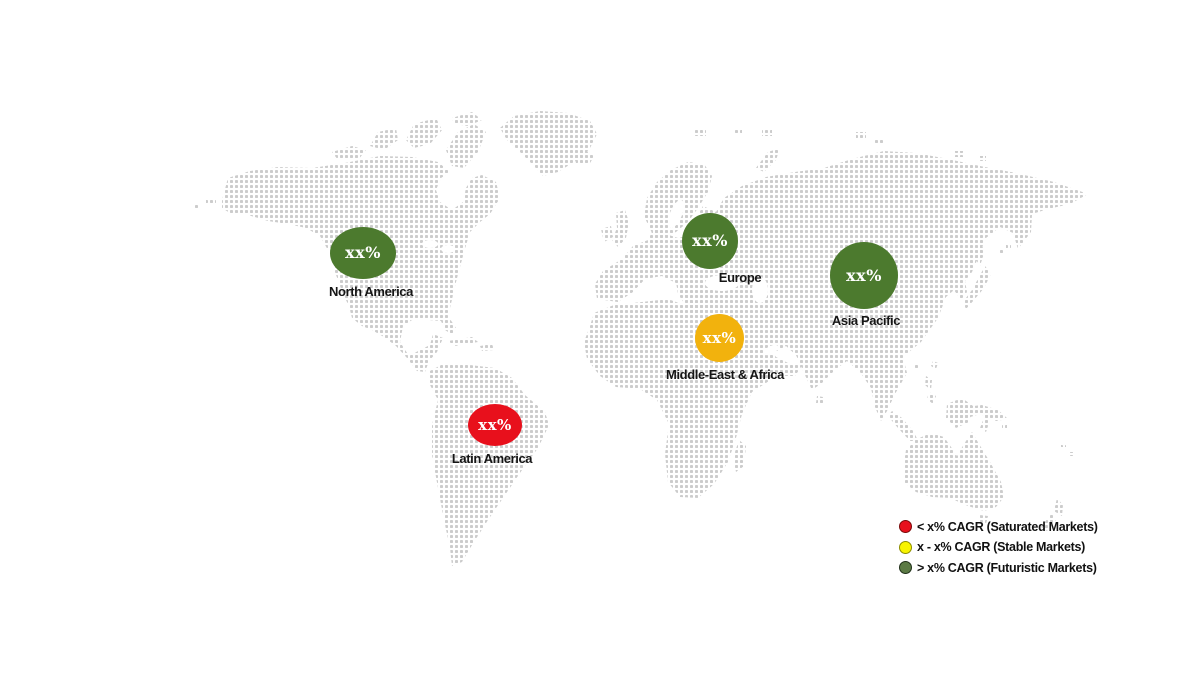 The height and width of the screenshot is (675, 1200). What do you see at coordinates (1001, 547) in the screenshot?
I see `legend-label: x - x% CAGR (Stable Markets)` at bounding box center [1001, 547].